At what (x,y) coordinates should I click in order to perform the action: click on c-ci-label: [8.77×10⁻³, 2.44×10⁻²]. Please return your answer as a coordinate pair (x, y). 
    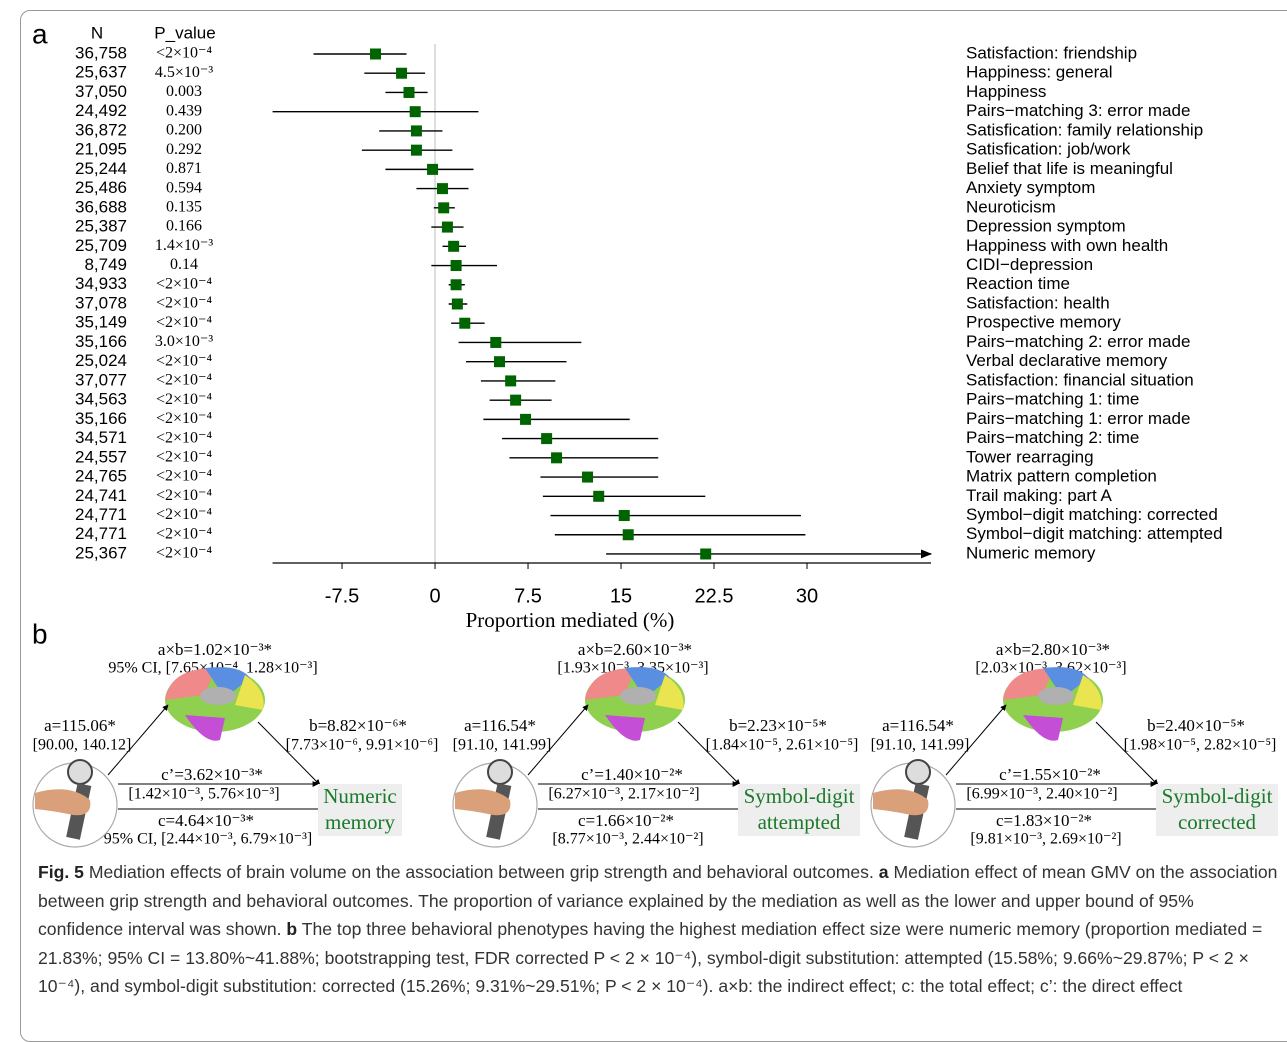
    Looking at the image, I should click on (627, 839).